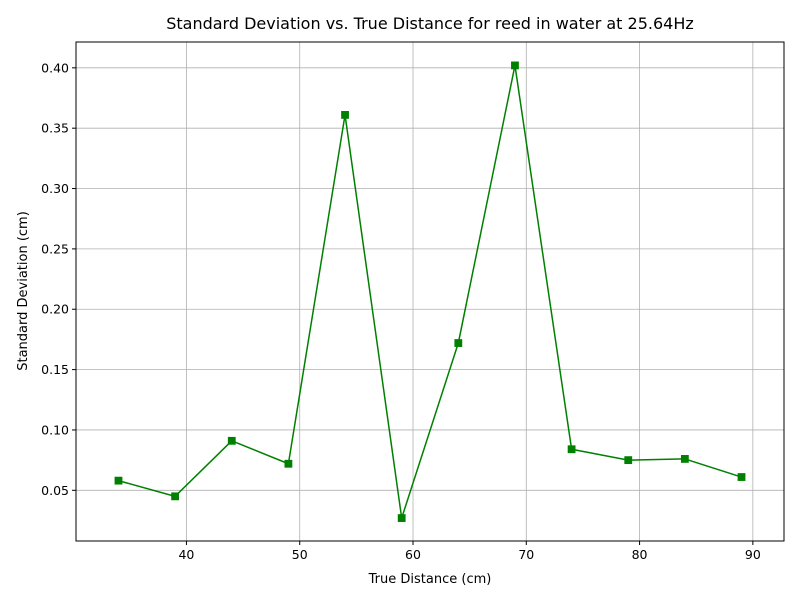 This screenshot has height=600, width=800. Describe the element at coordinates (753, 554) in the screenshot. I see `x-tick-label: 90` at that location.